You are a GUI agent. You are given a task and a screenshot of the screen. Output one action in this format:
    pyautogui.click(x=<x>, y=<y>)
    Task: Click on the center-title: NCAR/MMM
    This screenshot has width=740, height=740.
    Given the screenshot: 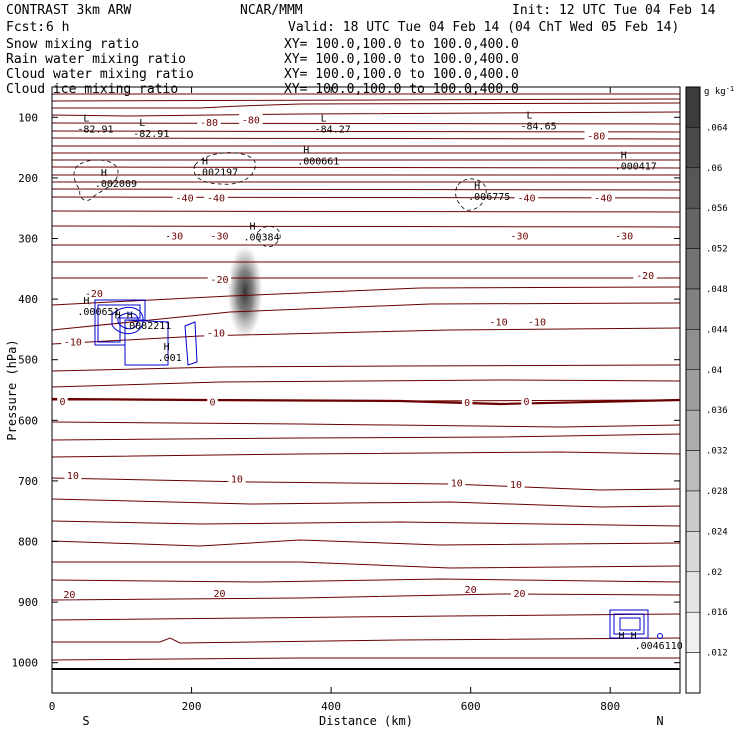 What is the action you would take?
    pyautogui.click(x=271, y=10)
    